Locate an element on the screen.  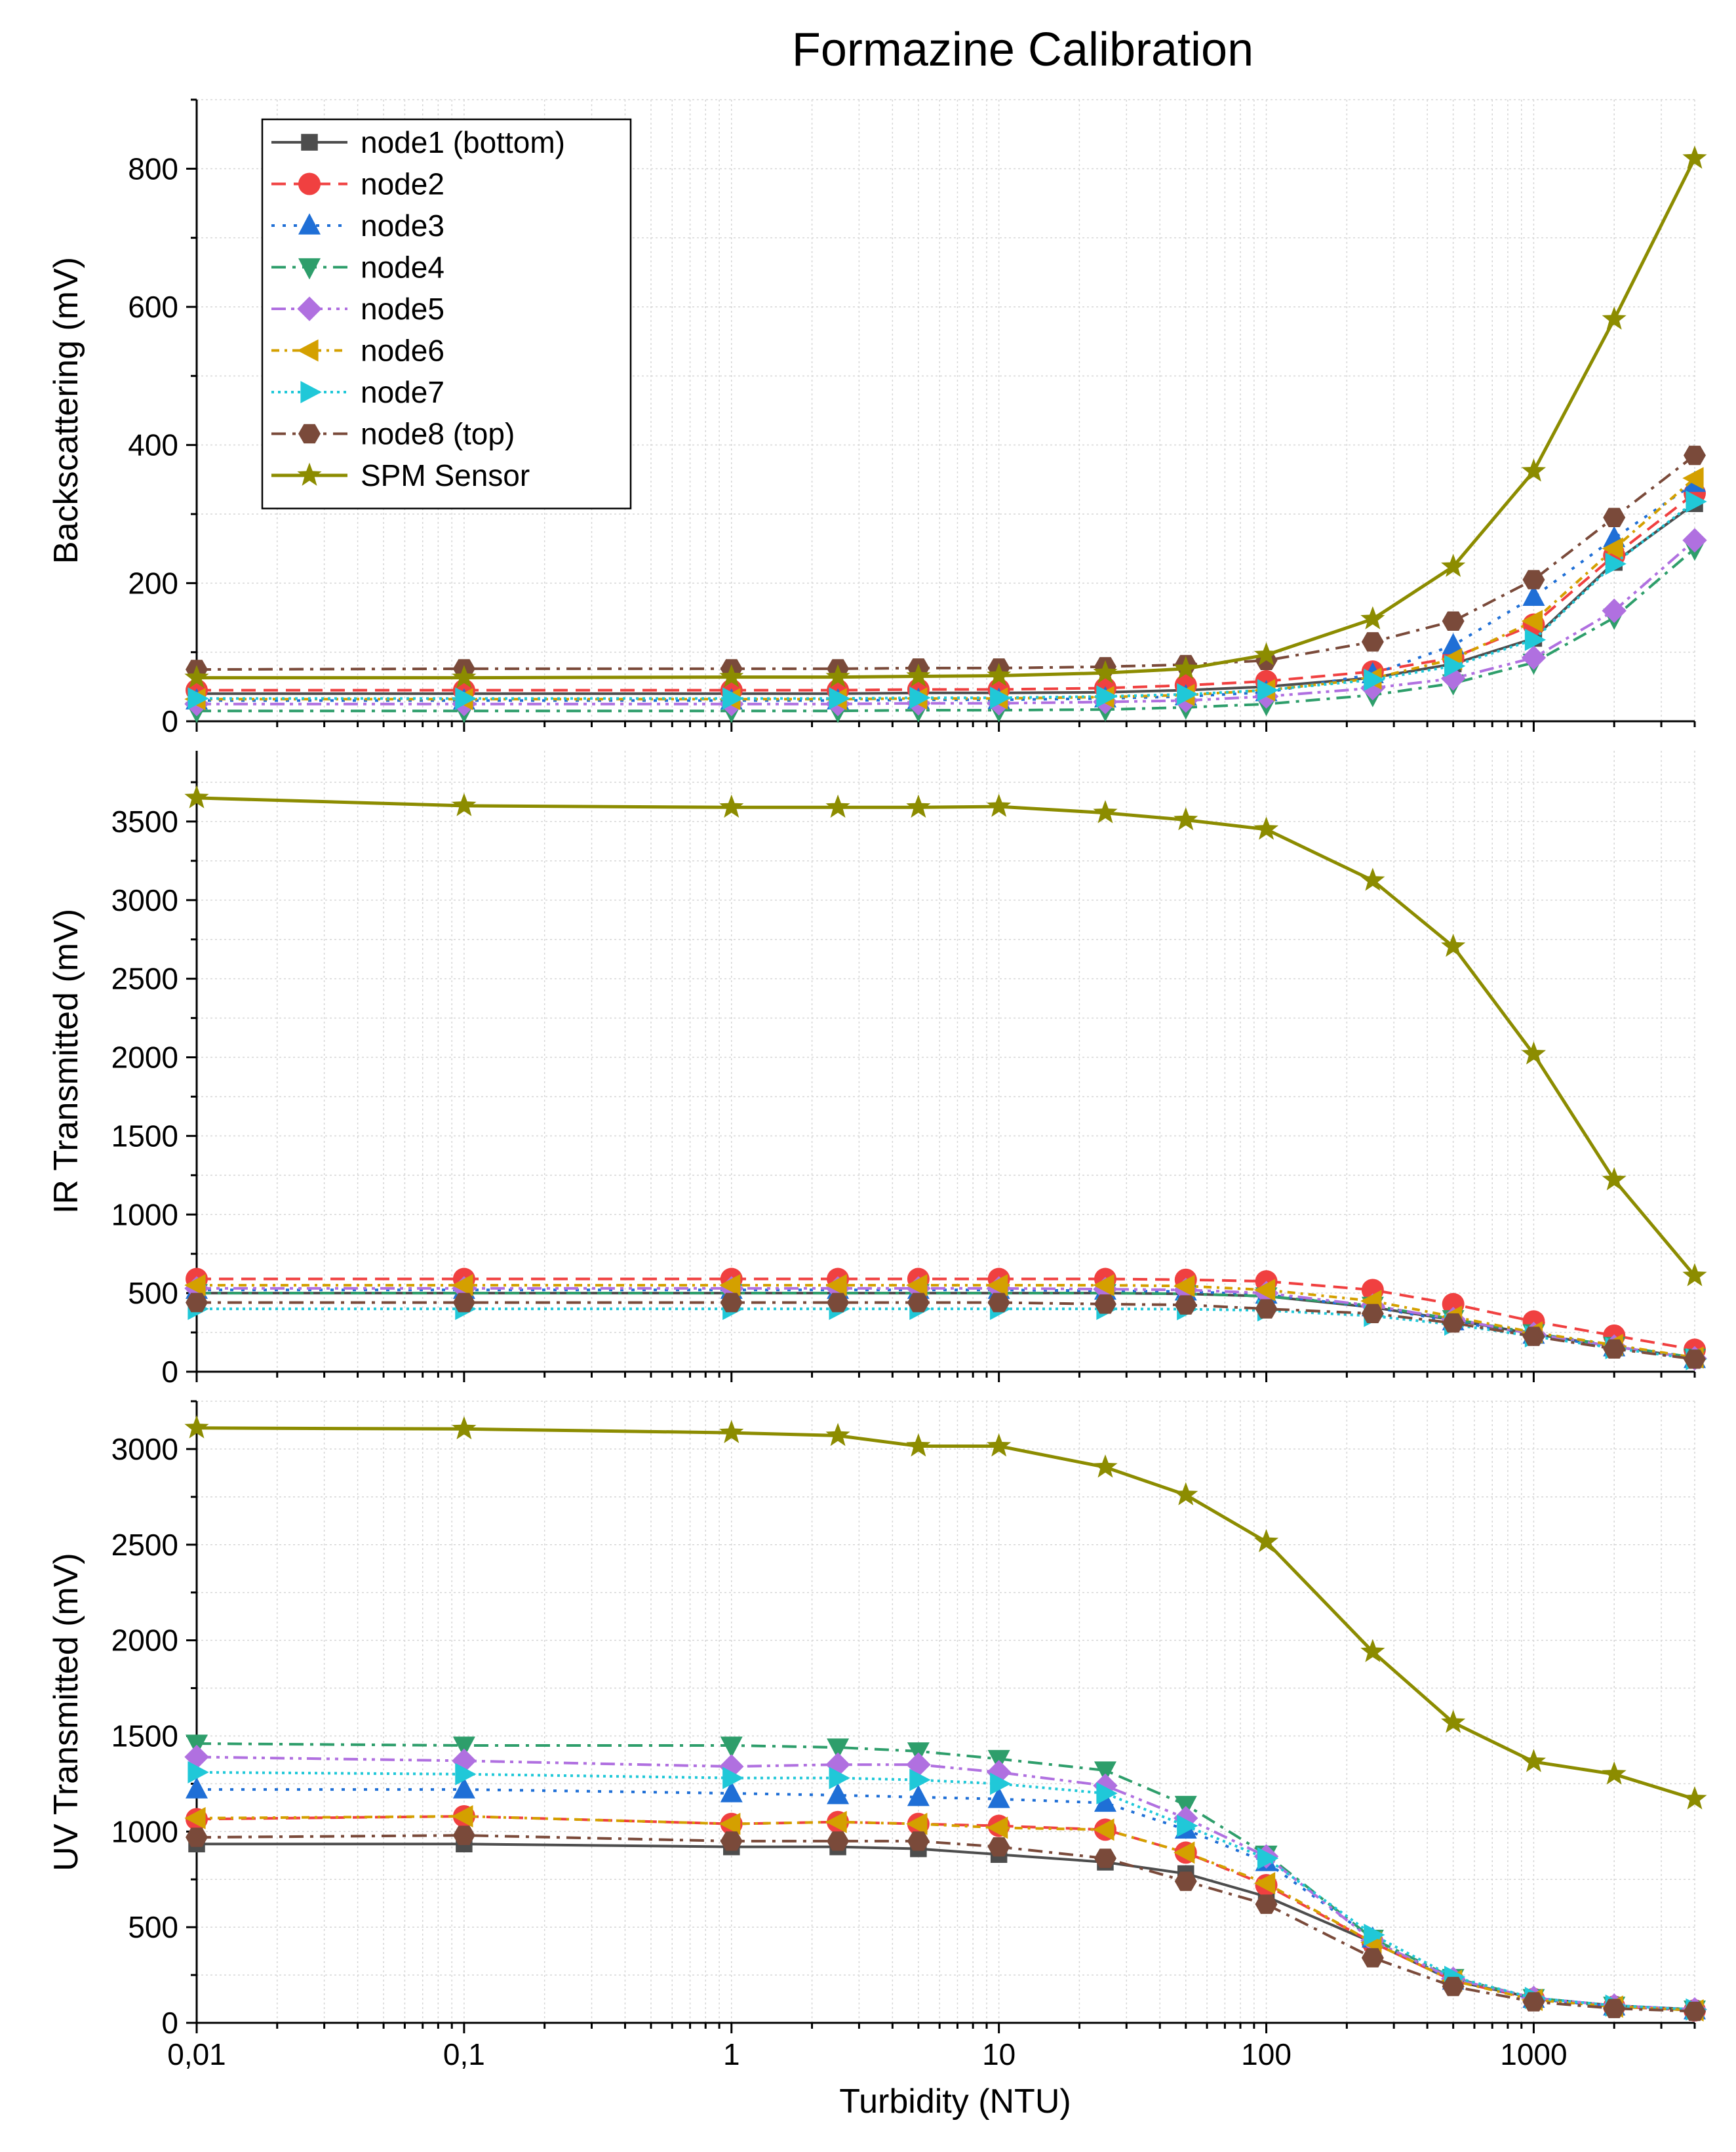
y-tick-label: 3500 is located at coordinates (144, 822).